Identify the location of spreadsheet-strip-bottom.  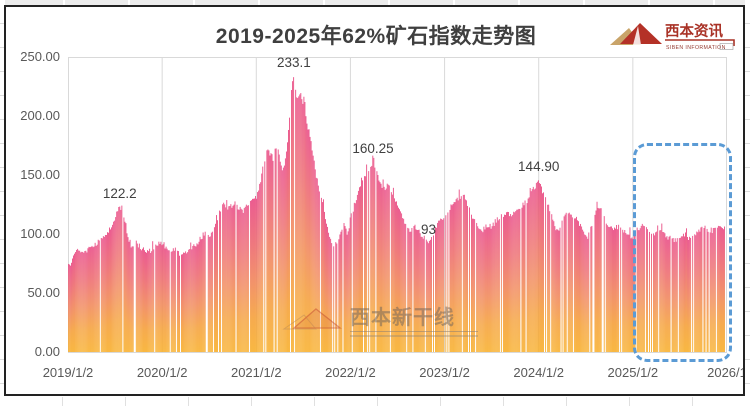
(375, 401).